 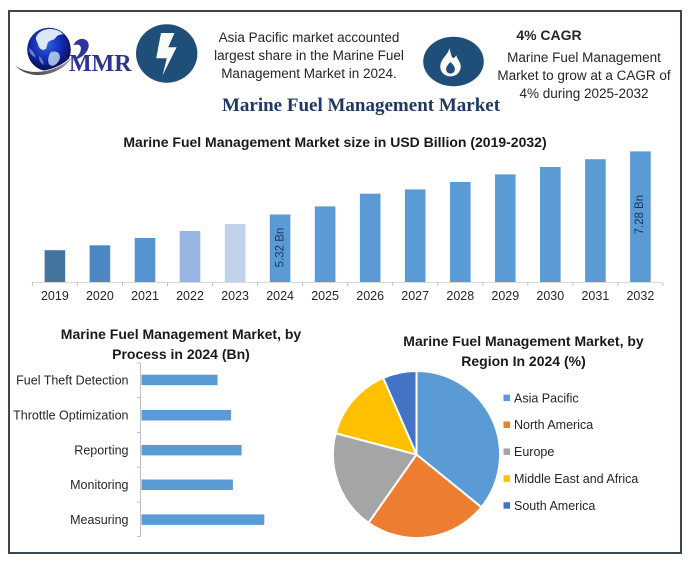 I want to click on svg-text: 2028, so click(x=460, y=296).